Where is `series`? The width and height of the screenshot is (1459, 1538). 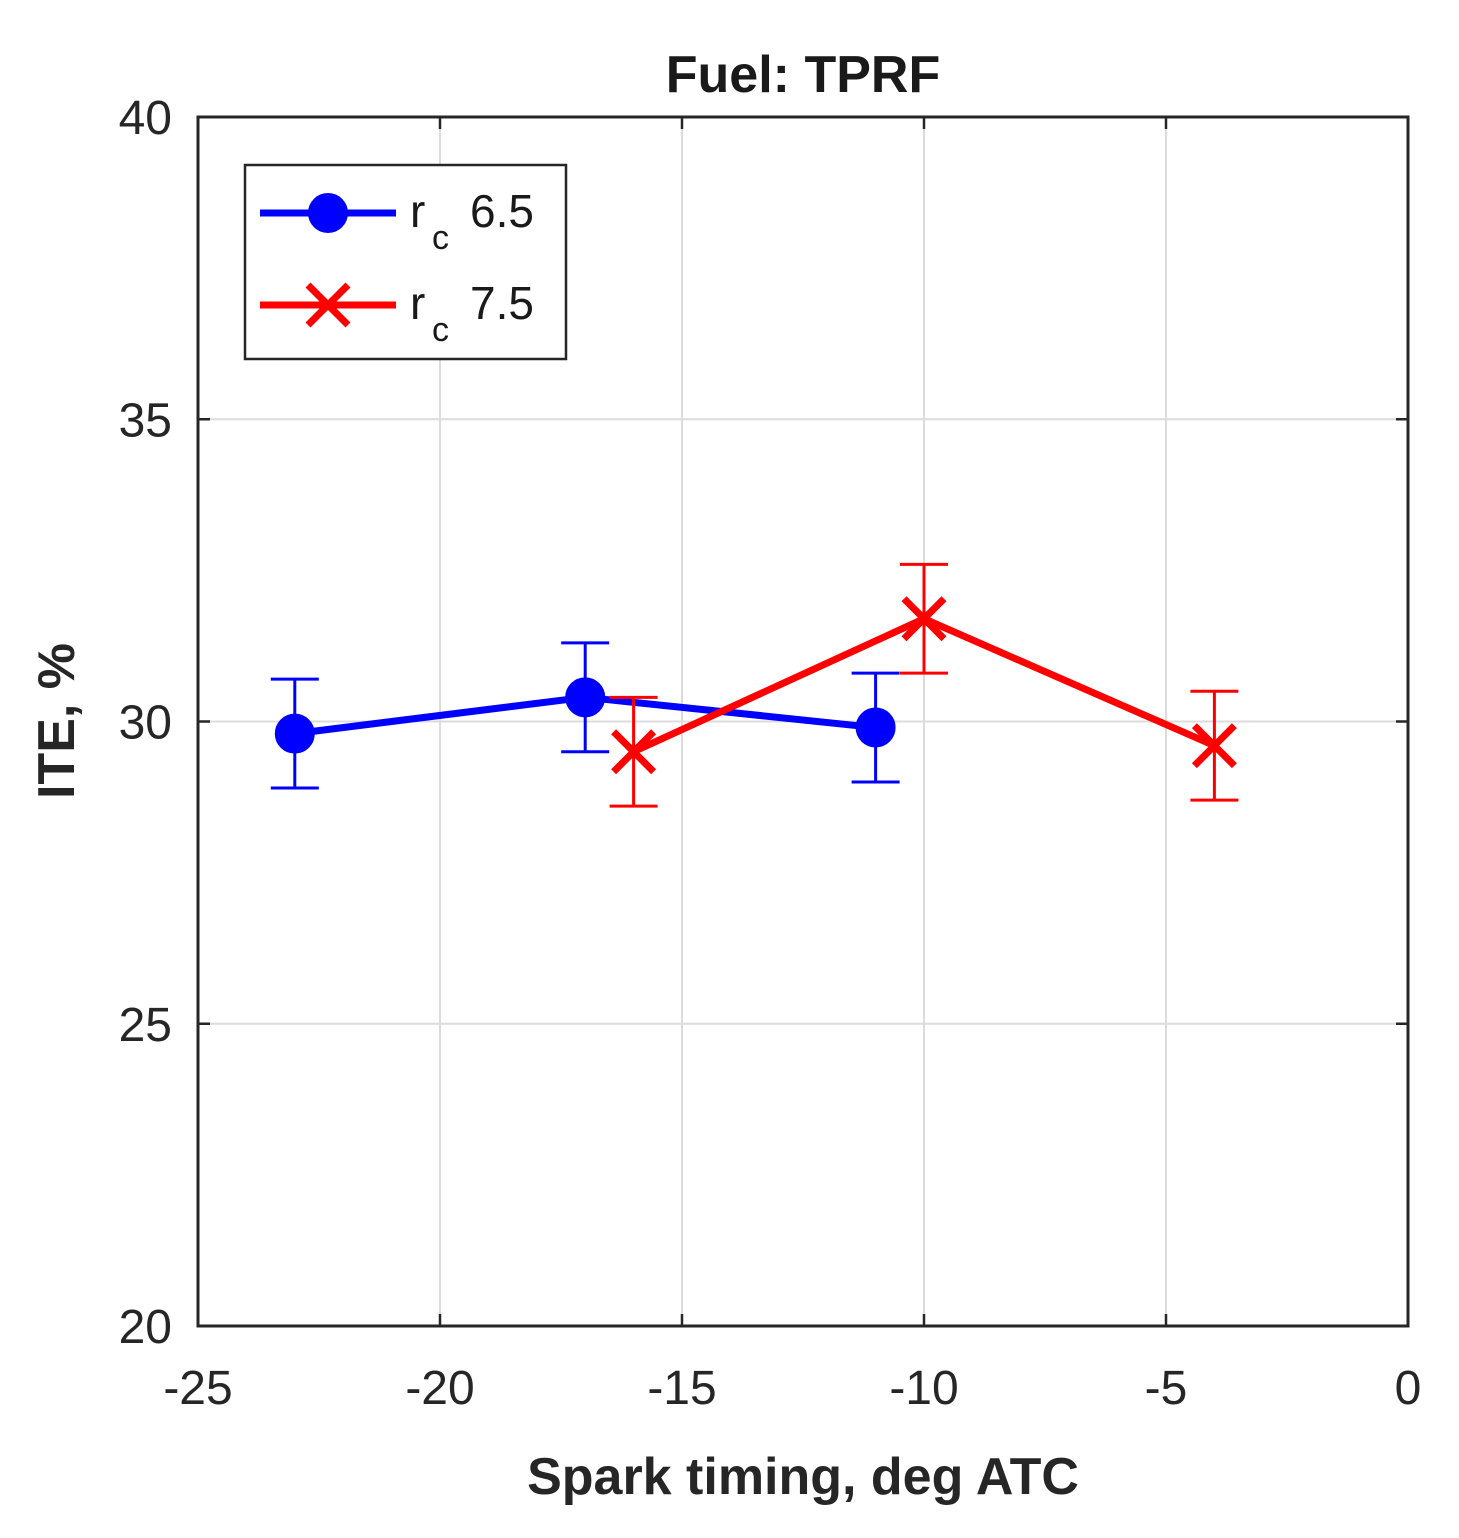
series is located at coordinates (754, 685).